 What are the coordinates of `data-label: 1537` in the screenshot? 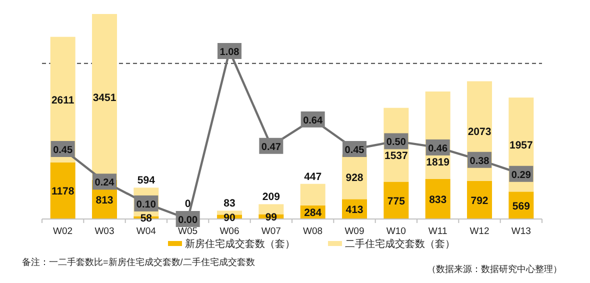 It's located at (396, 156).